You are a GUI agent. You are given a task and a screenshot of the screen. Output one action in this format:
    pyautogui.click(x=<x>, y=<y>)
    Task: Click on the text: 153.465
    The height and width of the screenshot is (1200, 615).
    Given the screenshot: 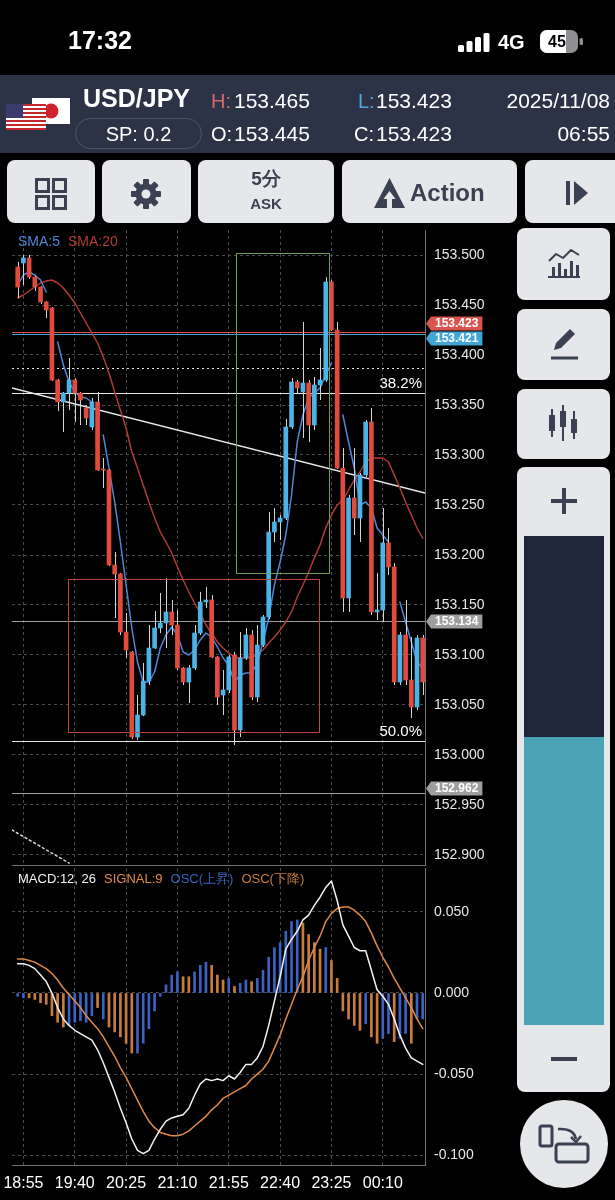 What is the action you would take?
    pyautogui.click(x=272, y=100)
    